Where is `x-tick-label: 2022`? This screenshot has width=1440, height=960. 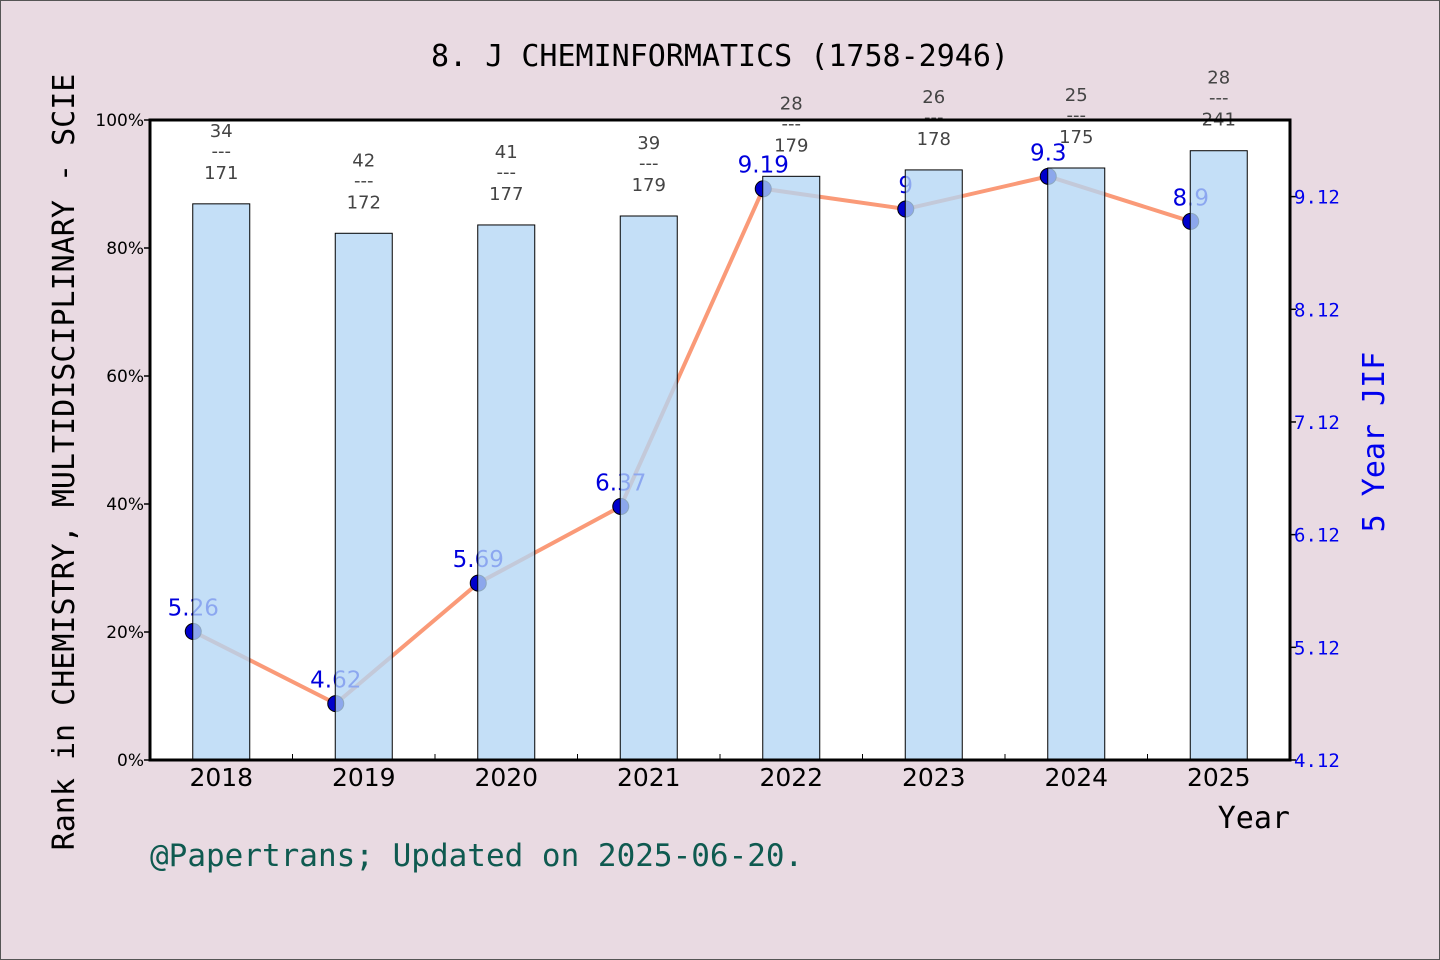
x-tick-label: 2022 is located at coordinates (791, 777).